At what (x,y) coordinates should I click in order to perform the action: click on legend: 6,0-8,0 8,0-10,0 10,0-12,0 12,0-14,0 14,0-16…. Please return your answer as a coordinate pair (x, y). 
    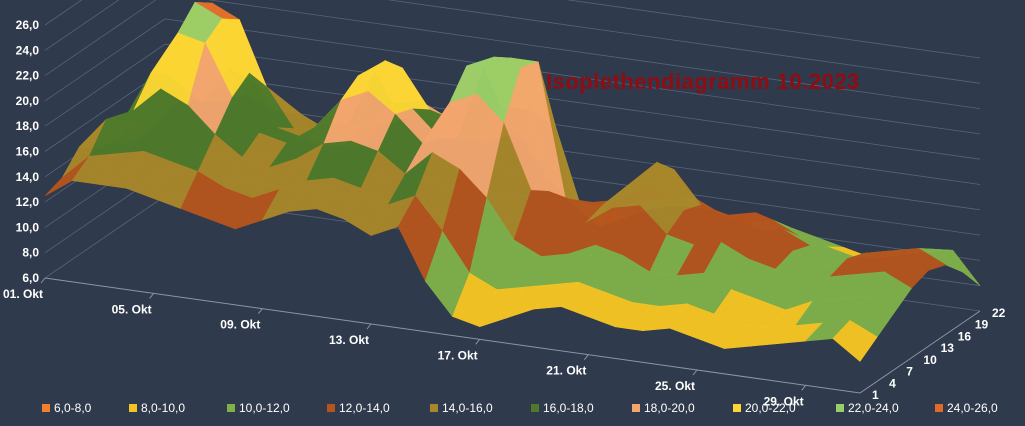
    Looking at the image, I should click on (520, 408).